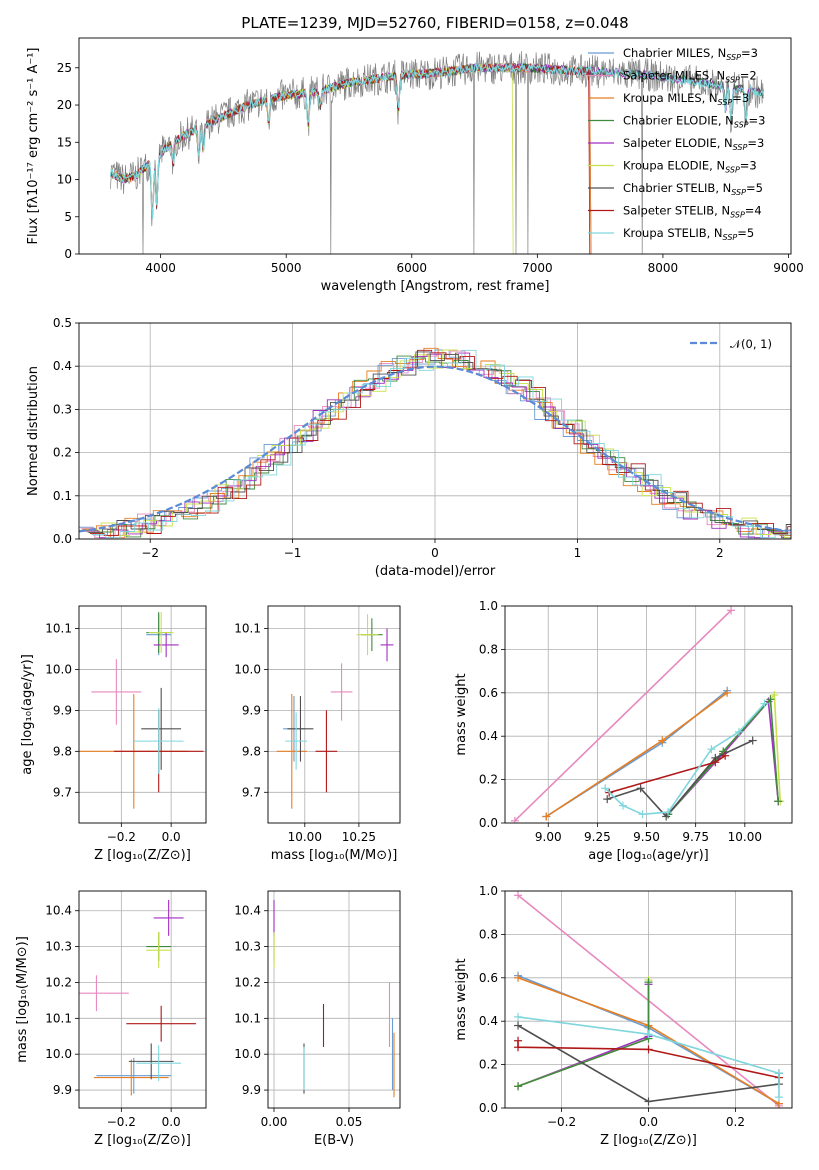  I want to click on y-axis-label: mass [log₁₀(M/M⊙)], so click(22, 999).